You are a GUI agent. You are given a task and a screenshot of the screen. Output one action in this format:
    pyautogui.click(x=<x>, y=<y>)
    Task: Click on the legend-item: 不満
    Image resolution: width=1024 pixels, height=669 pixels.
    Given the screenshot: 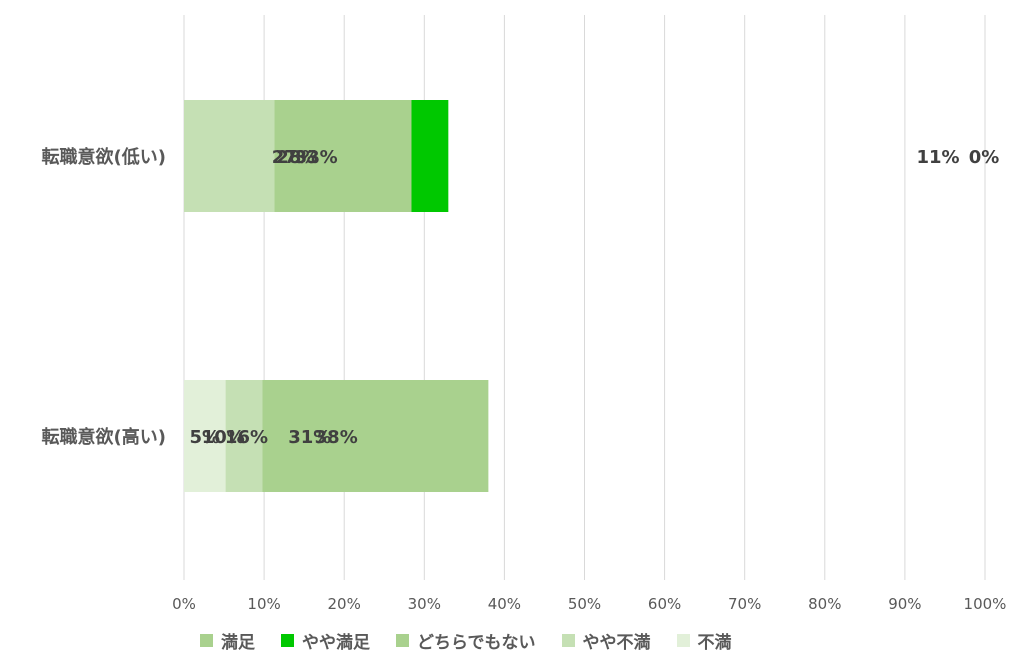 What is the action you would take?
    pyautogui.click(x=704, y=640)
    